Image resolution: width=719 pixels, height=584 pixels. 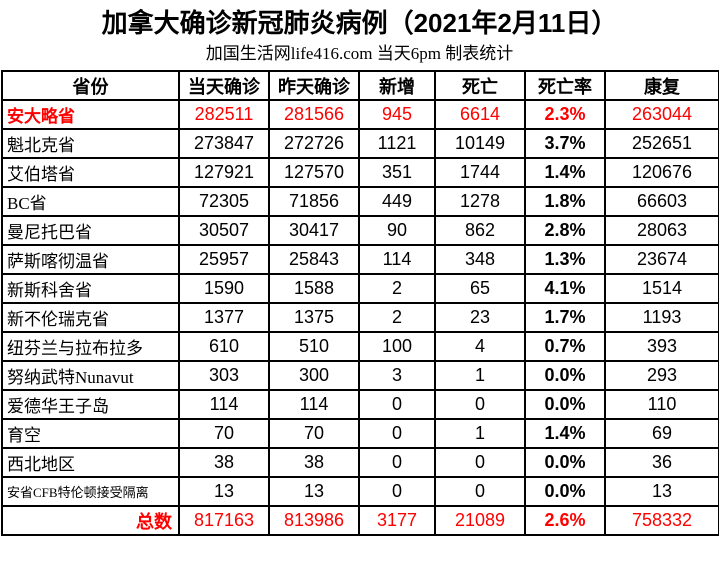 I want to click on value-cell: 263044, so click(x=661, y=114).